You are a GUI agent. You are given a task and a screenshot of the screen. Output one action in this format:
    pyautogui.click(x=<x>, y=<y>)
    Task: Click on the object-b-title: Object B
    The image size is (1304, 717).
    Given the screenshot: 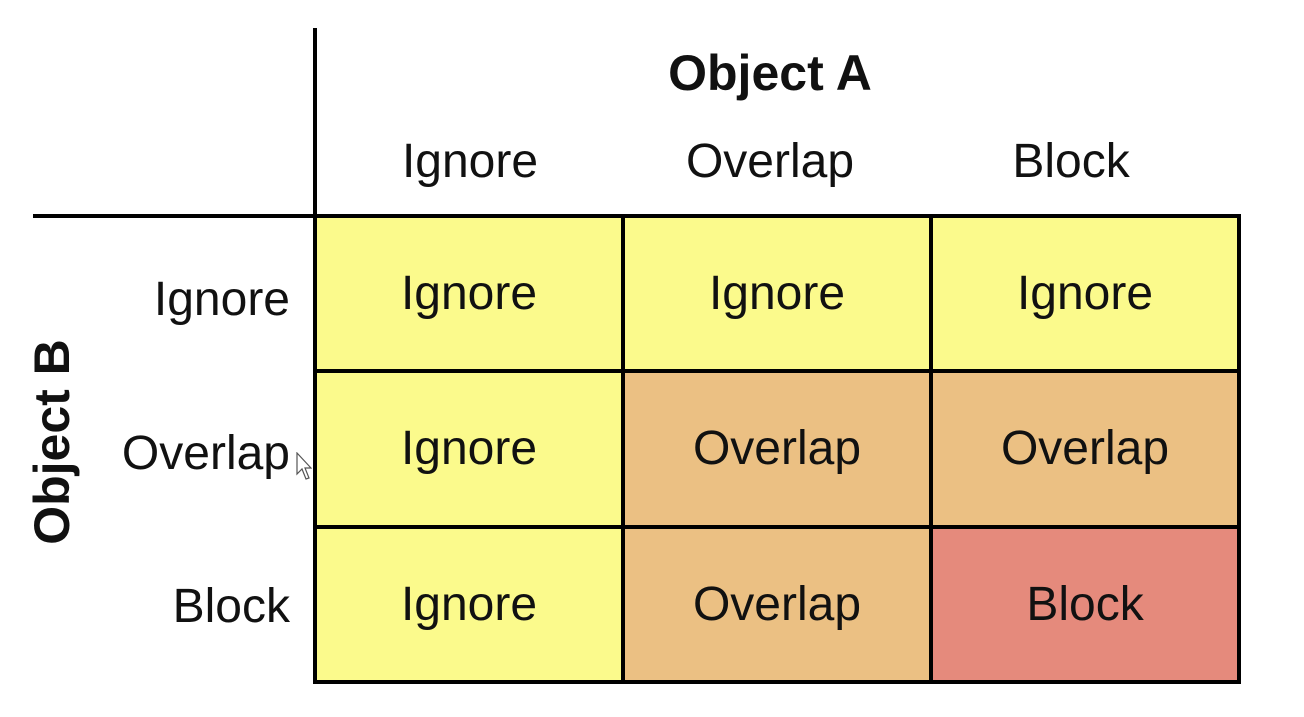 What is the action you would take?
    pyautogui.click(x=52, y=442)
    